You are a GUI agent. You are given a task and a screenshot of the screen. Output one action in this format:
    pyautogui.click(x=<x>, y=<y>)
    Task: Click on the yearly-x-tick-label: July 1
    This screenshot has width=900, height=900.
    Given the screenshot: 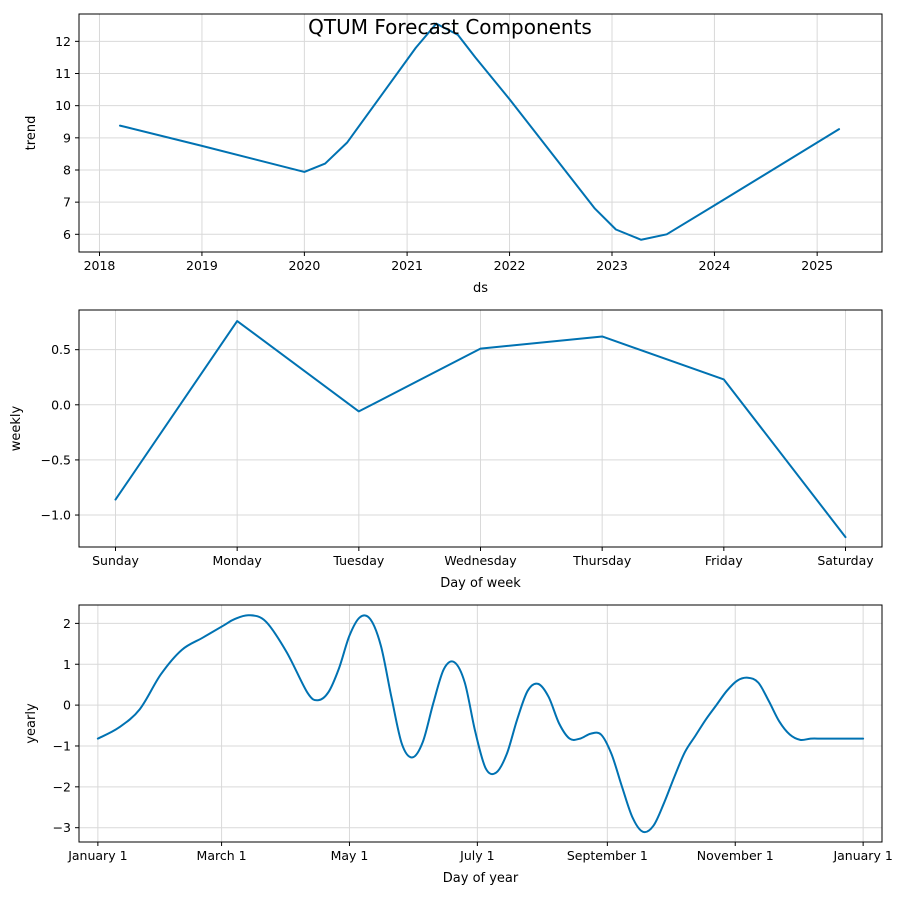 What is the action you would take?
    pyautogui.click(x=476, y=855)
    